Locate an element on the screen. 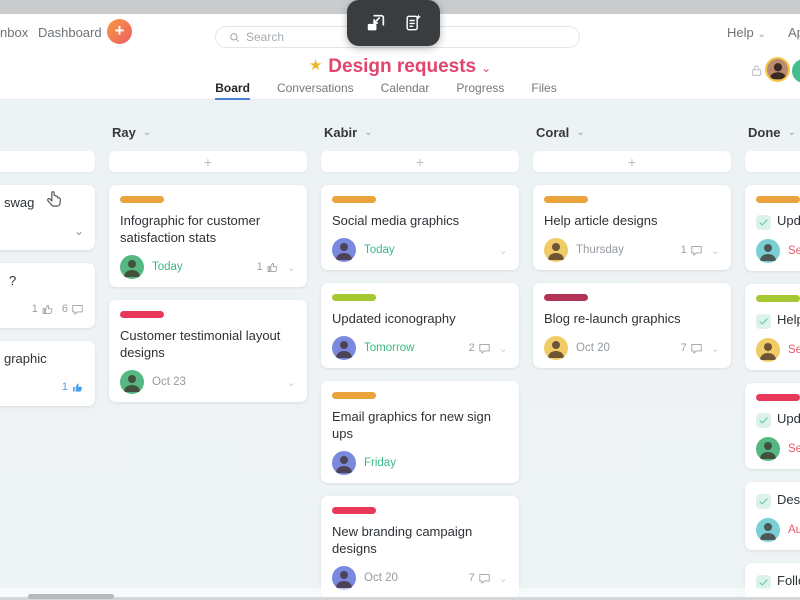 This screenshot has width=800, height=600. comment-count: 1 is located at coordinates (692, 250).